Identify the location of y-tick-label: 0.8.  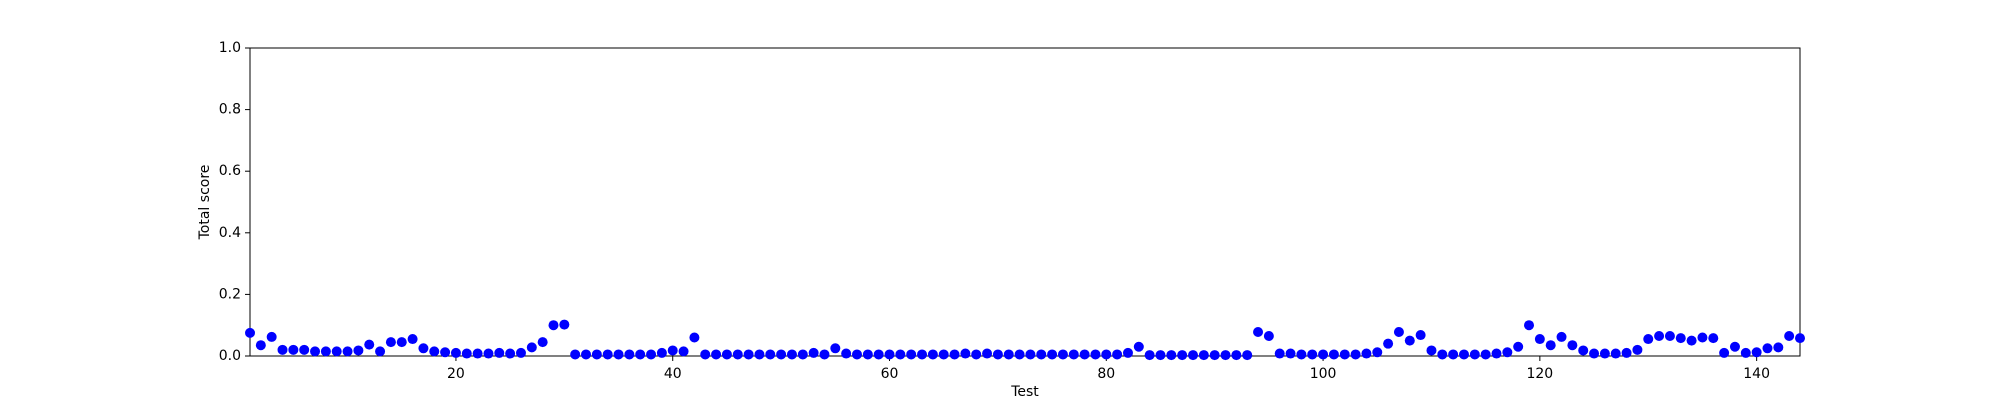
(230, 110).